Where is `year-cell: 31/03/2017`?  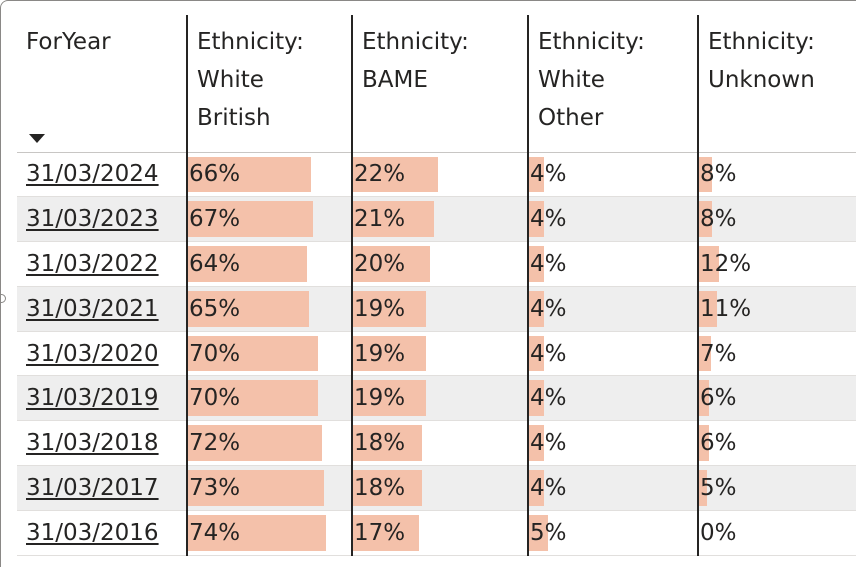
year-cell: 31/03/2017 is located at coordinates (102, 488).